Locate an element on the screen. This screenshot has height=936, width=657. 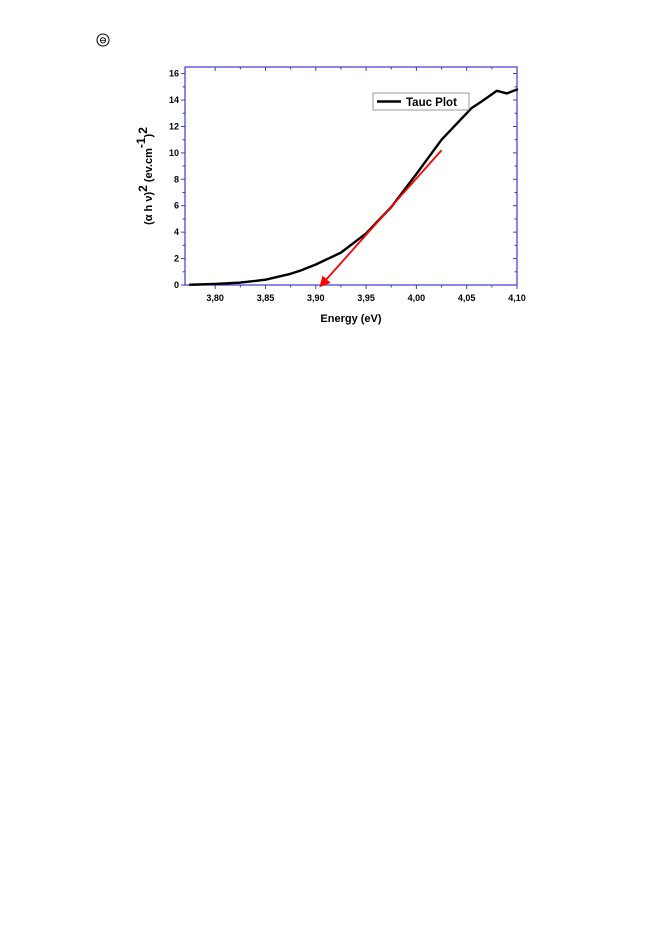
y-tick-label: 12 is located at coordinates (174, 126).